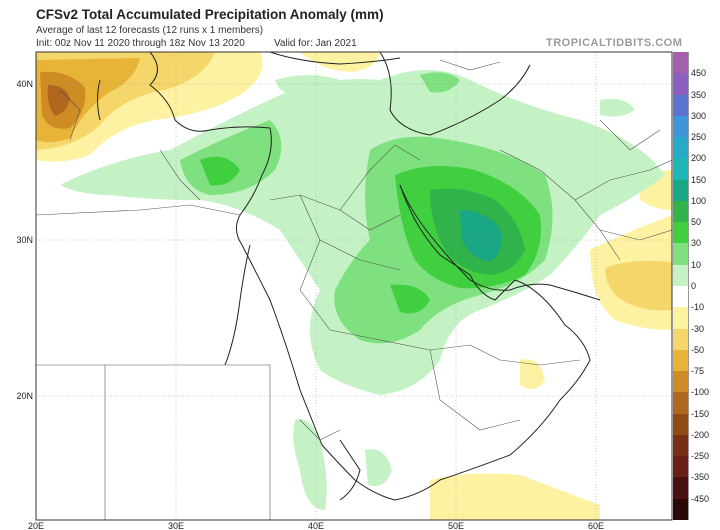 Image resolution: width=720 pixels, height=530 pixels. I want to click on lat-label-30n: 30N, so click(24, 240).